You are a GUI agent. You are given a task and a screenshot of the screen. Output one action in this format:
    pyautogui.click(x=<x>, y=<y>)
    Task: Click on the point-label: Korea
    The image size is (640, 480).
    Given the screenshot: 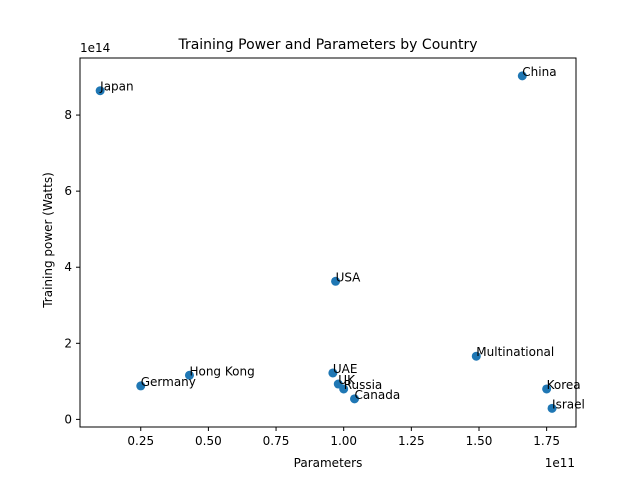 What is the action you would take?
    pyautogui.click(x=564, y=385)
    